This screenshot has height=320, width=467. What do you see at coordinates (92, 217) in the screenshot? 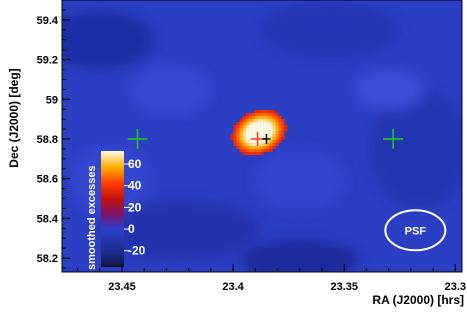
I see `colorbar-title: smoothed excesses` at bounding box center [92, 217].